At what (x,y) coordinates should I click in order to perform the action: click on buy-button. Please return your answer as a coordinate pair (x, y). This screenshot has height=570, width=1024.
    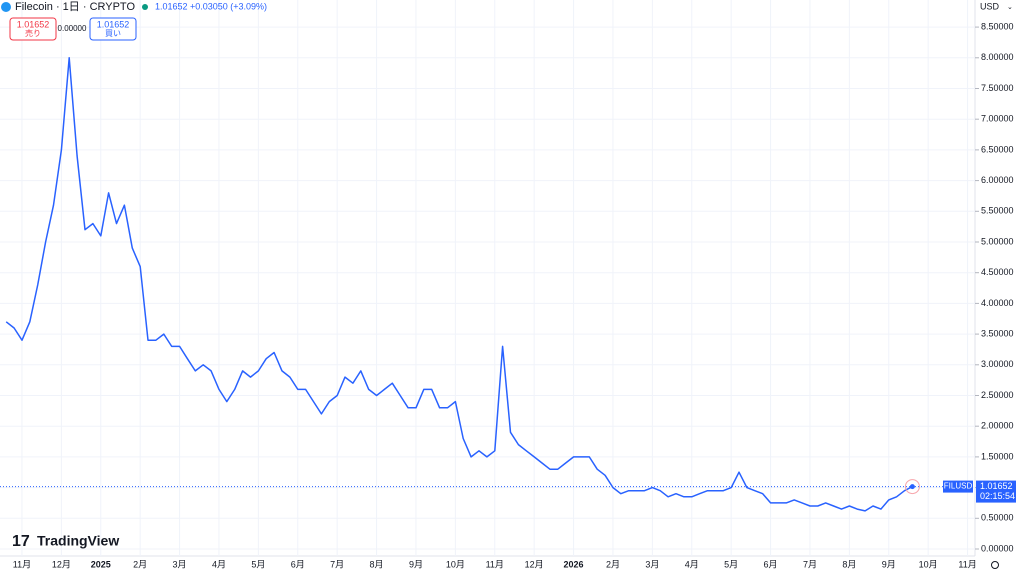
    Looking at the image, I should click on (113, 29).